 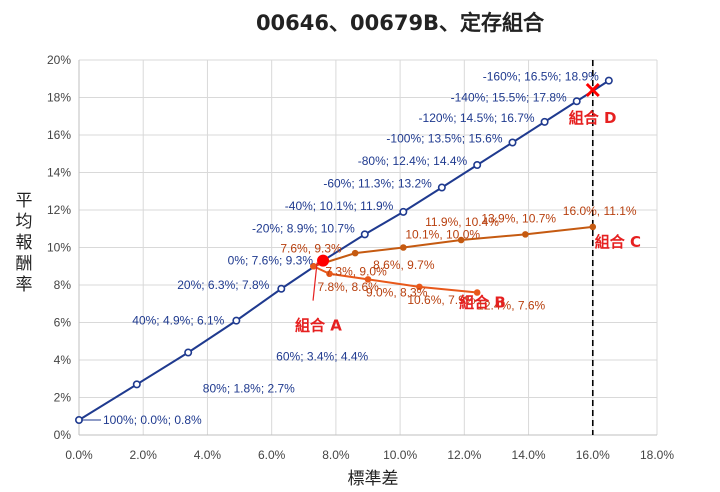 I want to click on y-tick-label: 12%, so click(x=59, y=210).